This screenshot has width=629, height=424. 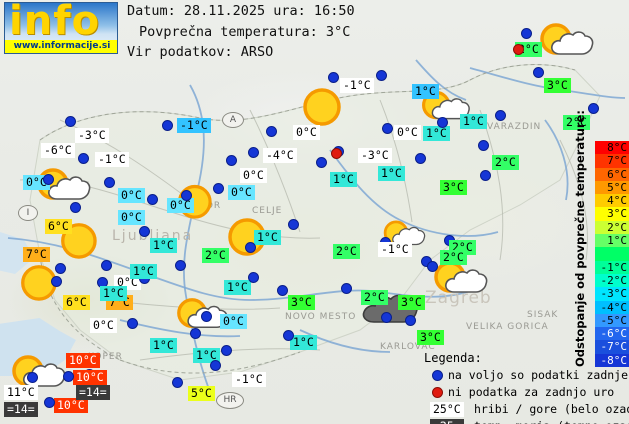 I want to click on sun-icon, so click(x=322, y=109).